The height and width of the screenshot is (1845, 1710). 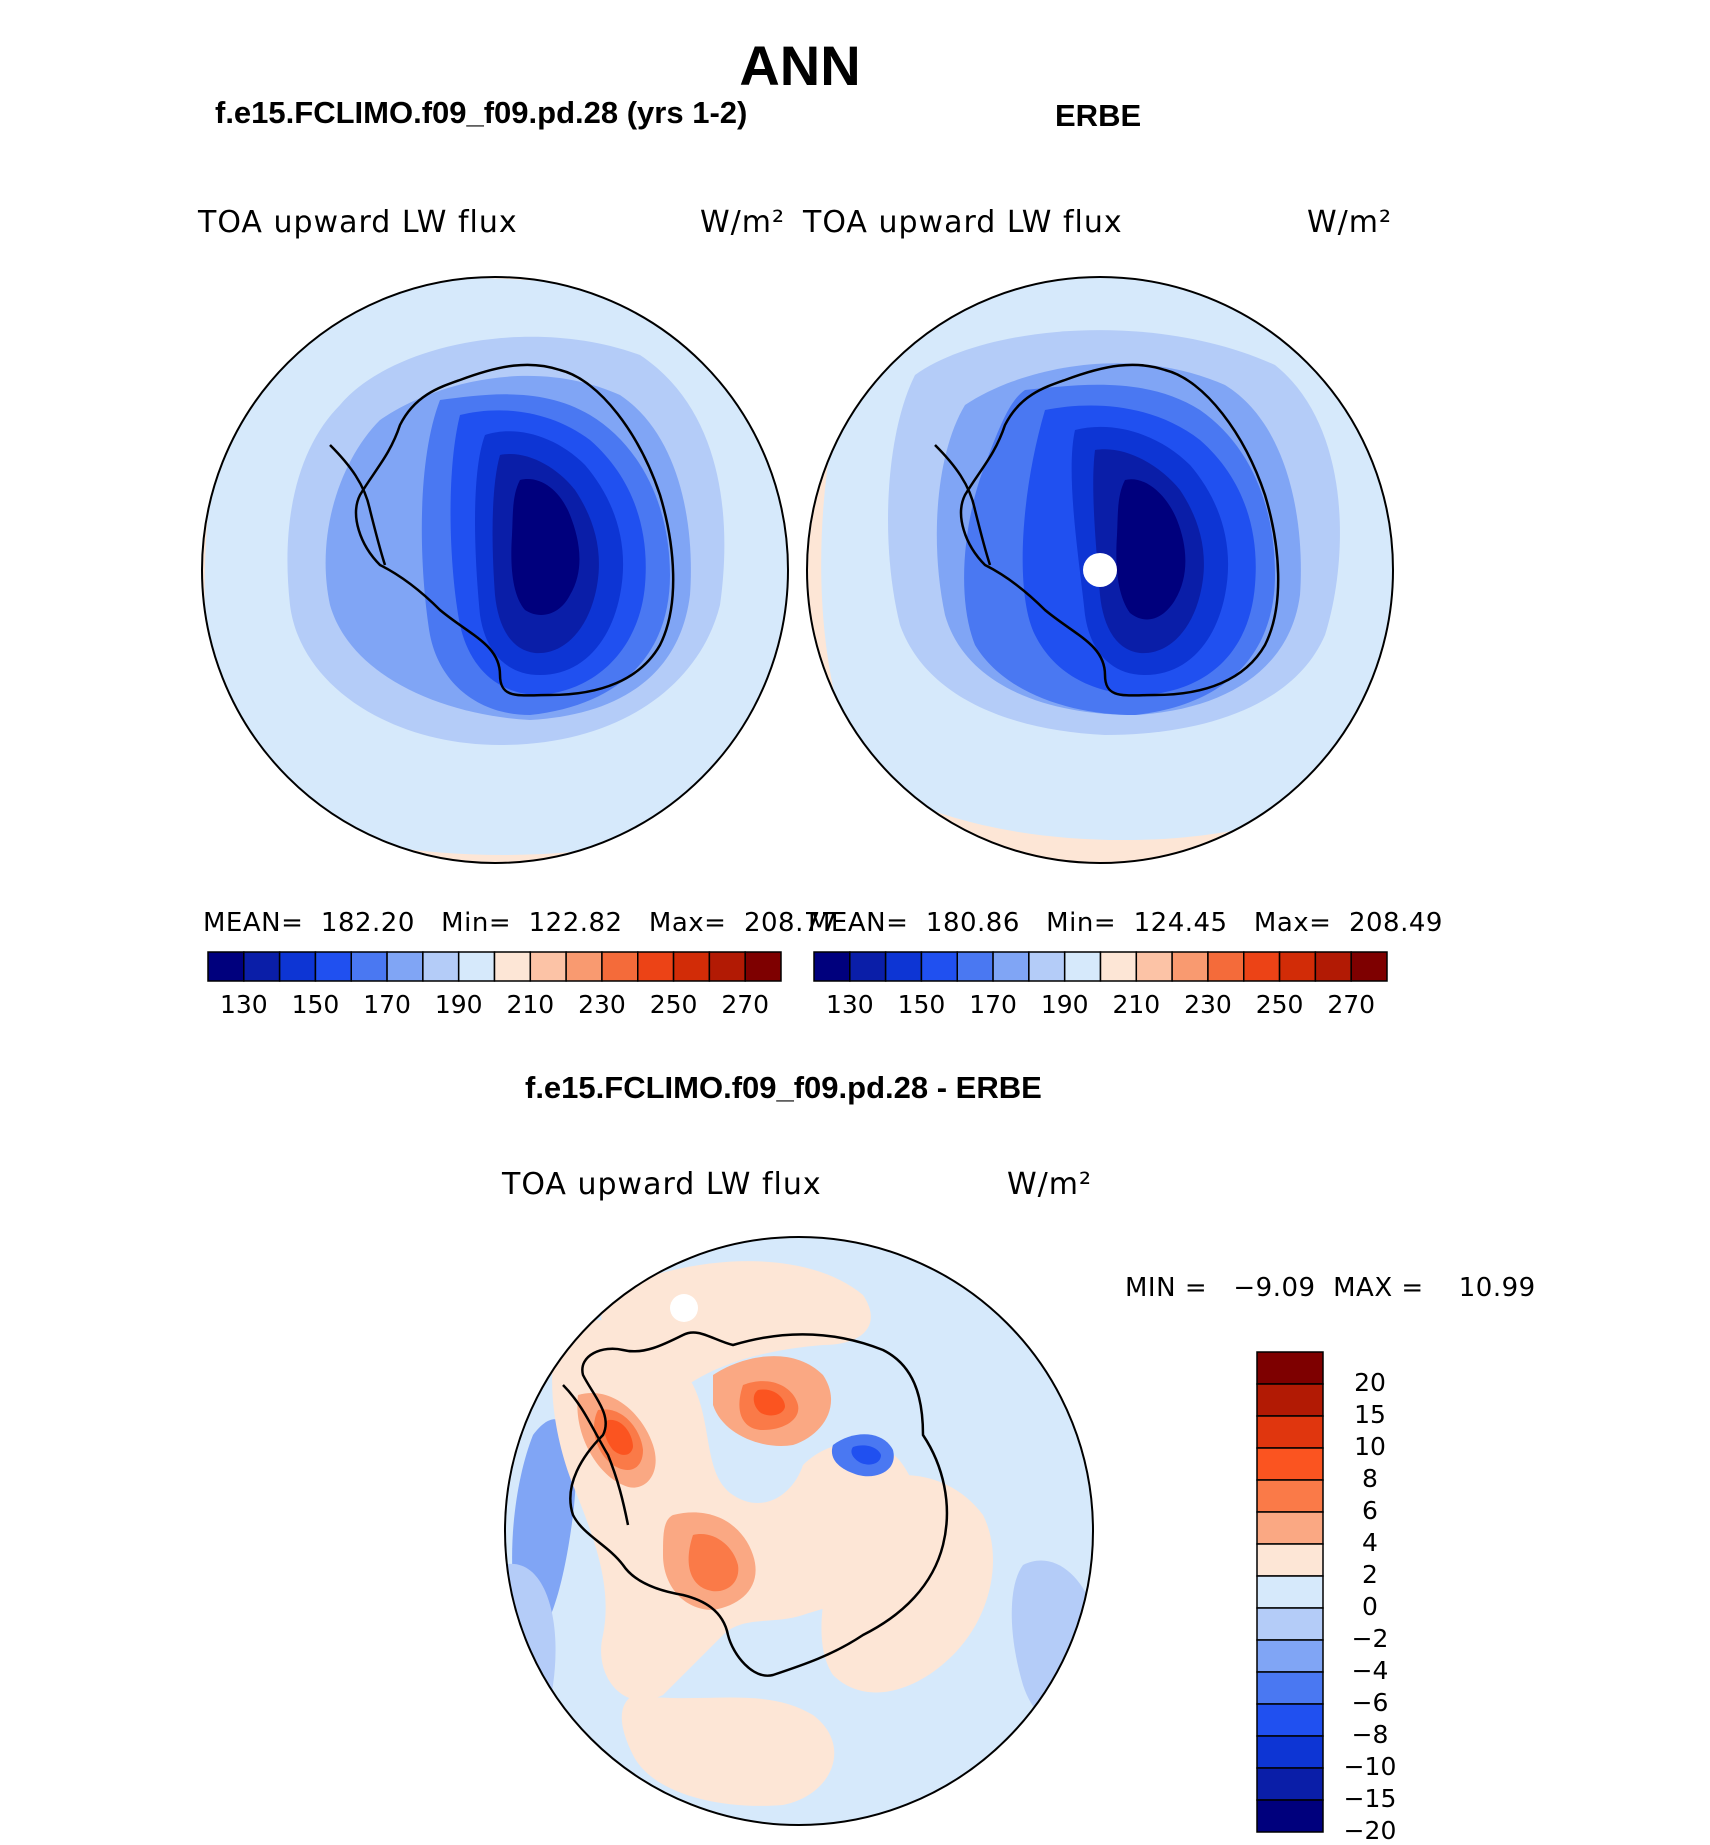 I want to click on difference-colorbar, so click(x=1290, y=1592).